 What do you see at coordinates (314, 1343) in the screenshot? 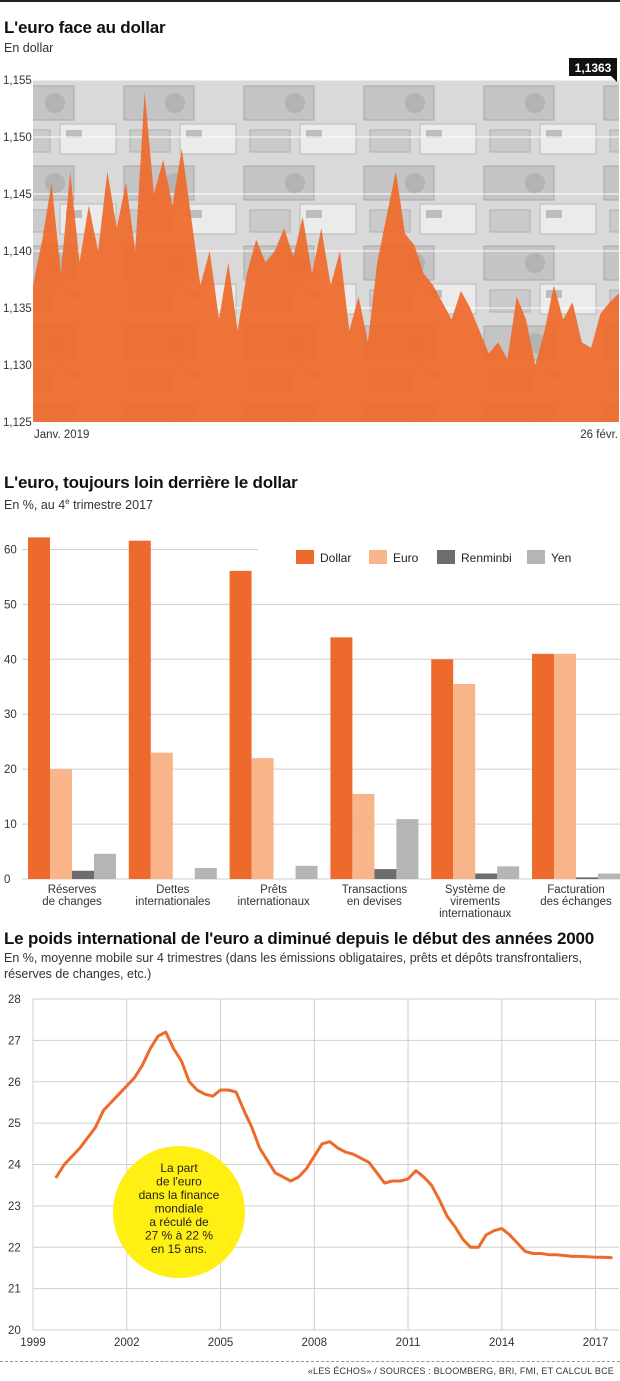
I see `x-tick-label: 2008` at bounding box center [314, 1343].